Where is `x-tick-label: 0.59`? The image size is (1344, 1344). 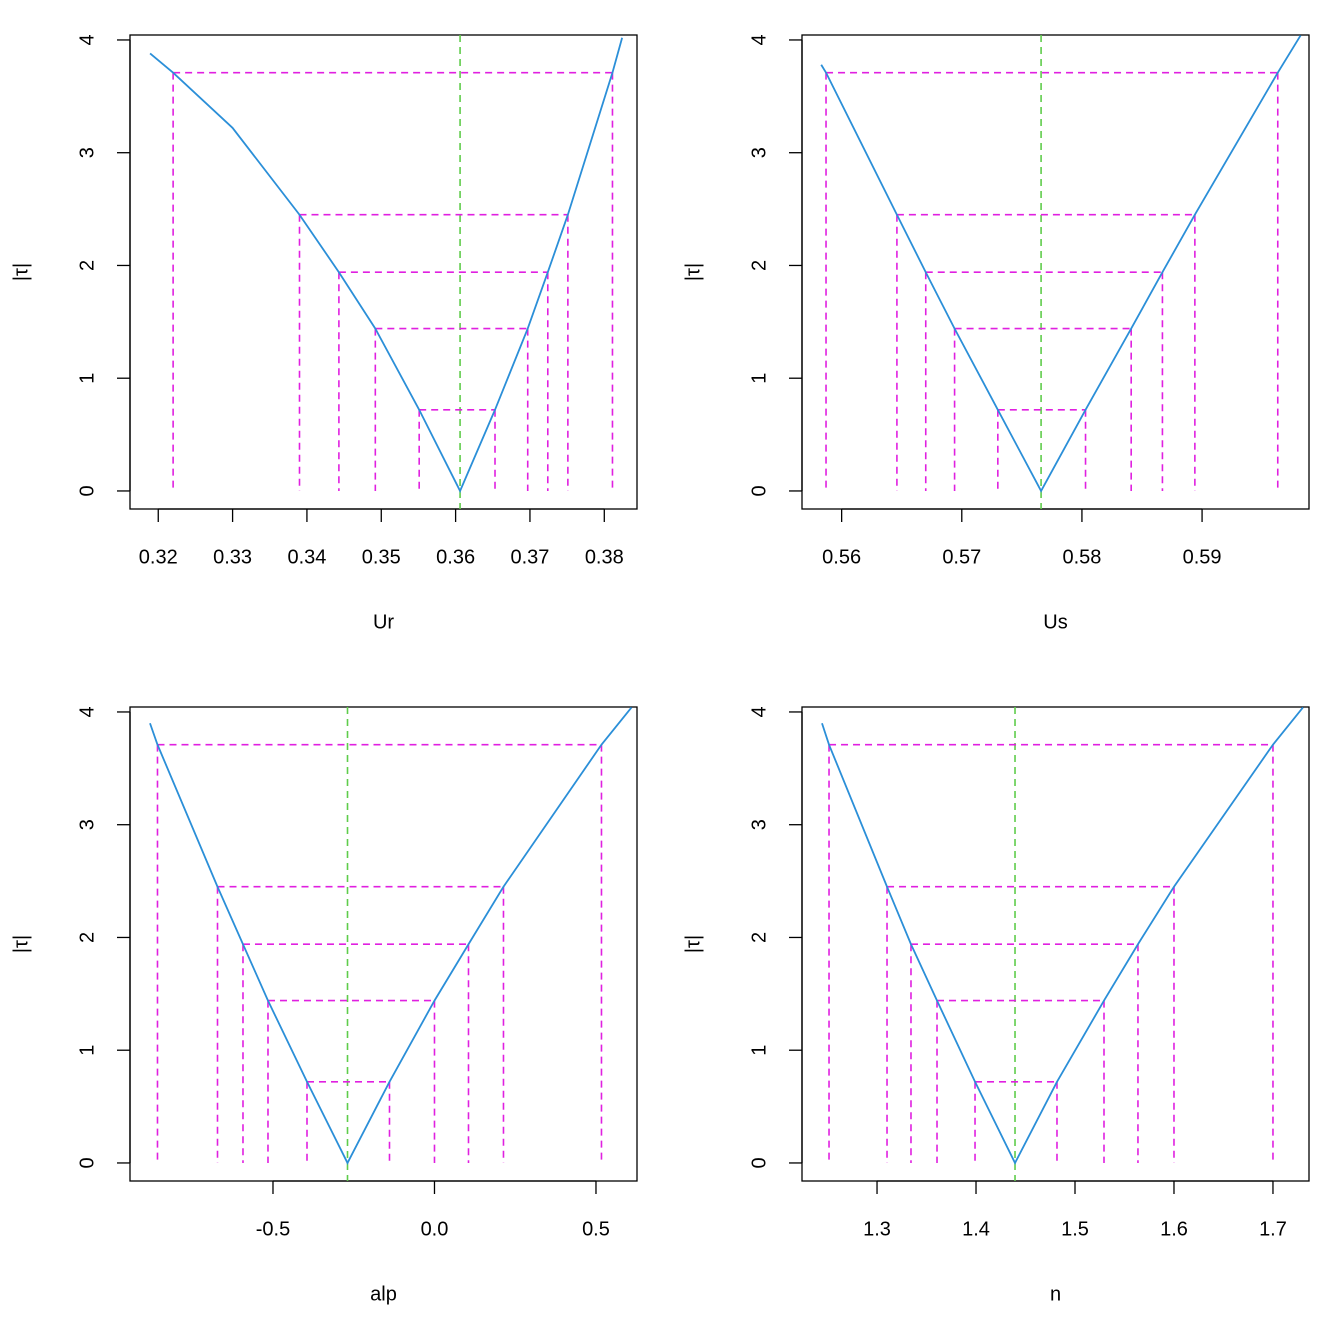 x-tick-label: 0.59 is located at coordinates (1202, 557).